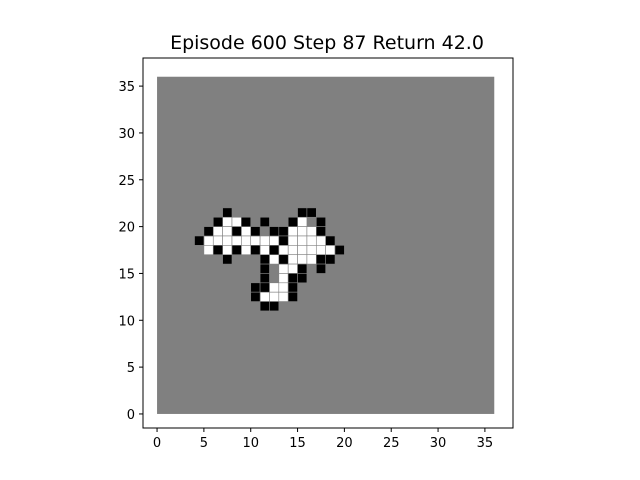  What do you see at coordinates (131, 415) in the screenshot?
I see `y-tick-label: 0` at bounding box center [131, 415].